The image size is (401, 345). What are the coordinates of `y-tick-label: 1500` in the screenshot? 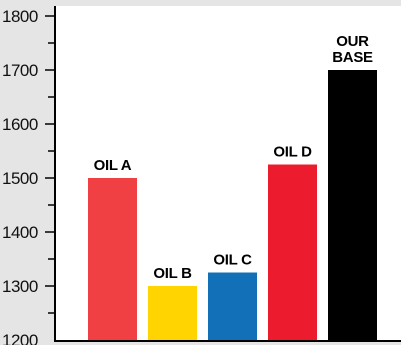 It's located at (20, 178).